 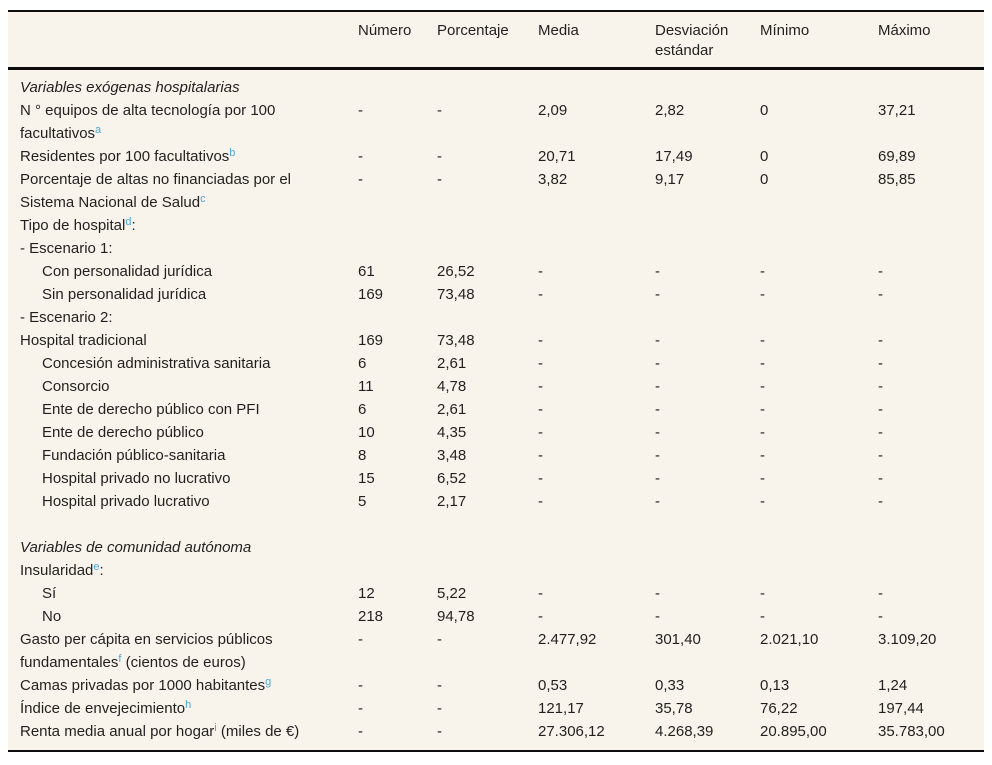 I want to click on footnote-link: e, so click(x=96, y=567).